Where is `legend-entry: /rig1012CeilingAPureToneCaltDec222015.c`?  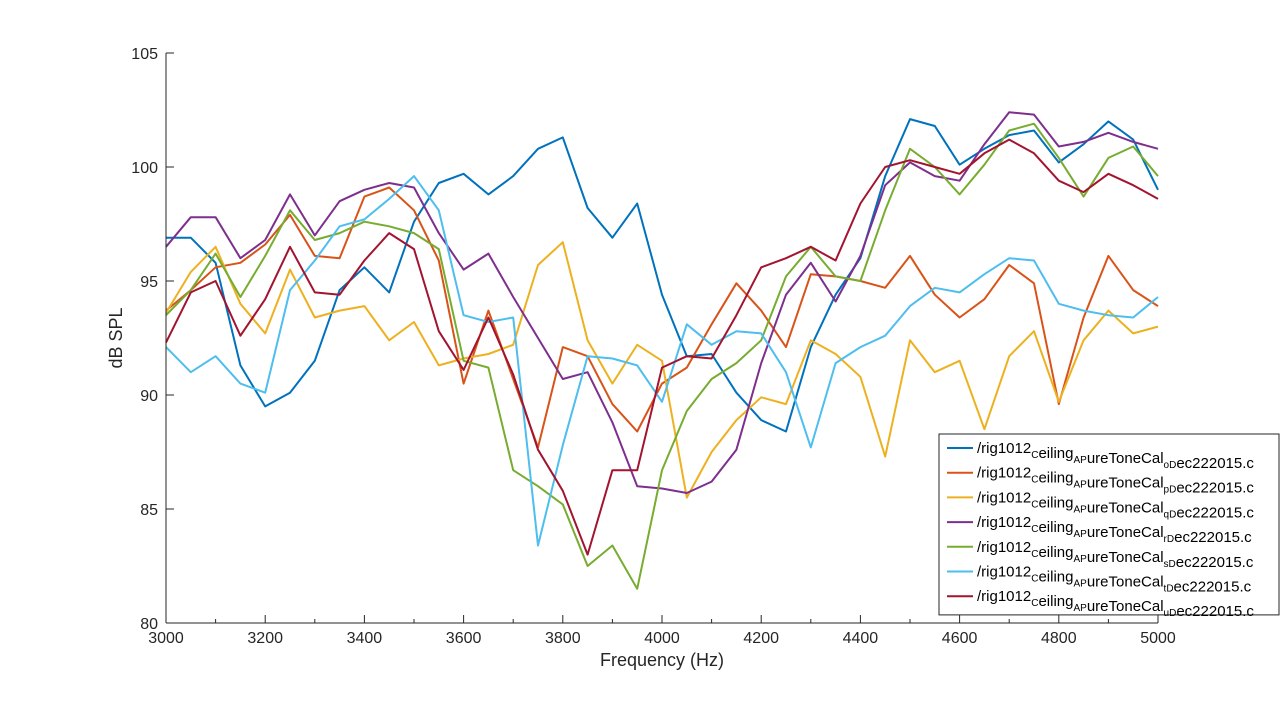 legend-entry: /rig1012CeilingAPureToneCaltDec222015.c is located at coordinates (1114, 580).